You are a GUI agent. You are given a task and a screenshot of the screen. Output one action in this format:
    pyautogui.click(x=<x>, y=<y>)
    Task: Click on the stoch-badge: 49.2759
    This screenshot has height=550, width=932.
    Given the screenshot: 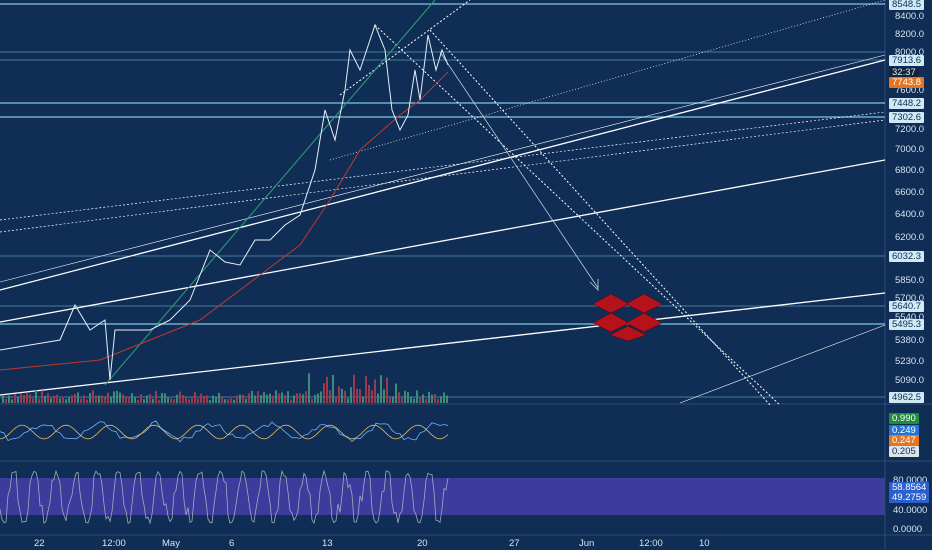 What is the action you would take?
    pyautogui.click(x=909, y=497)
    